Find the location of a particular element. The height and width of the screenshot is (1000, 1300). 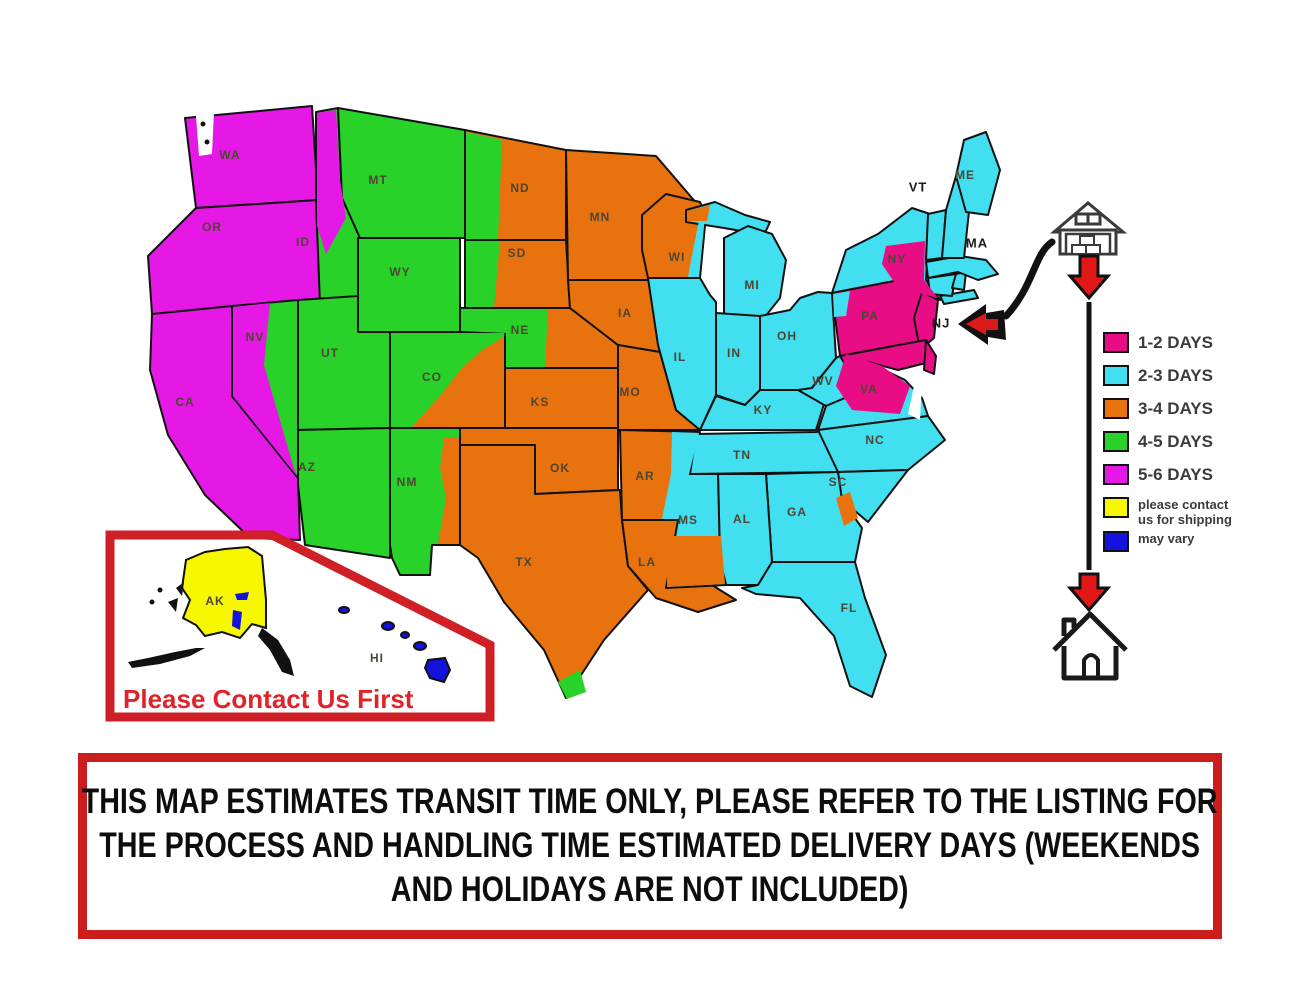

aleutian-islands is located at coordinates (166, 658).